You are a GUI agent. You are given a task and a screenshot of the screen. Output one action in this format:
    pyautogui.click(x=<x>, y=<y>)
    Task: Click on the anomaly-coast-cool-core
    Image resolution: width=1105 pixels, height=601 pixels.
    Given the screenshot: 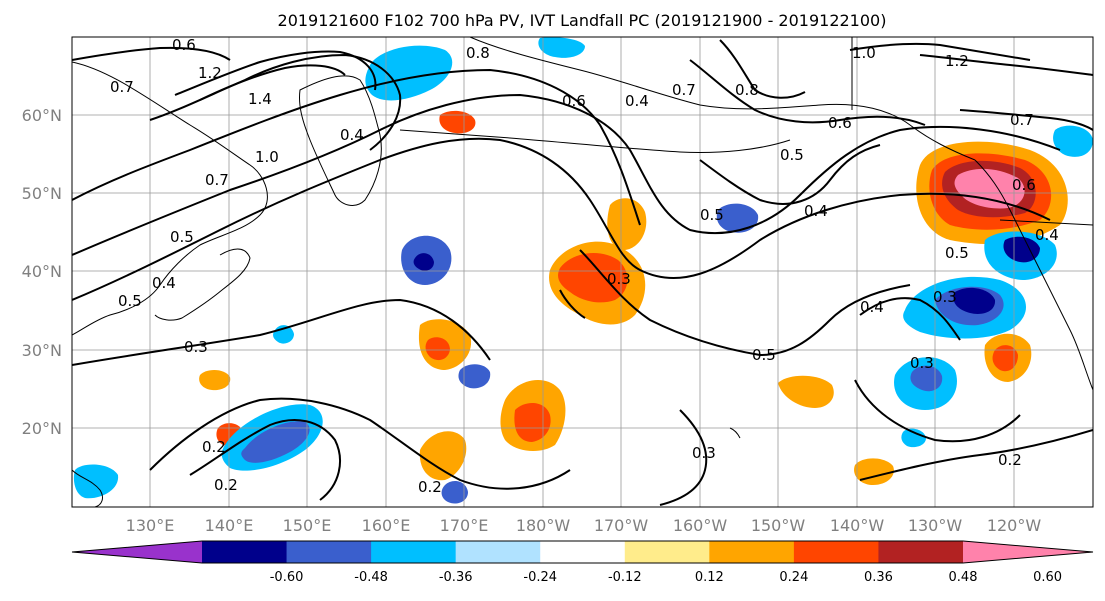 What is the action you would take?
    pyautogui.click(x=1021, y=249)
    